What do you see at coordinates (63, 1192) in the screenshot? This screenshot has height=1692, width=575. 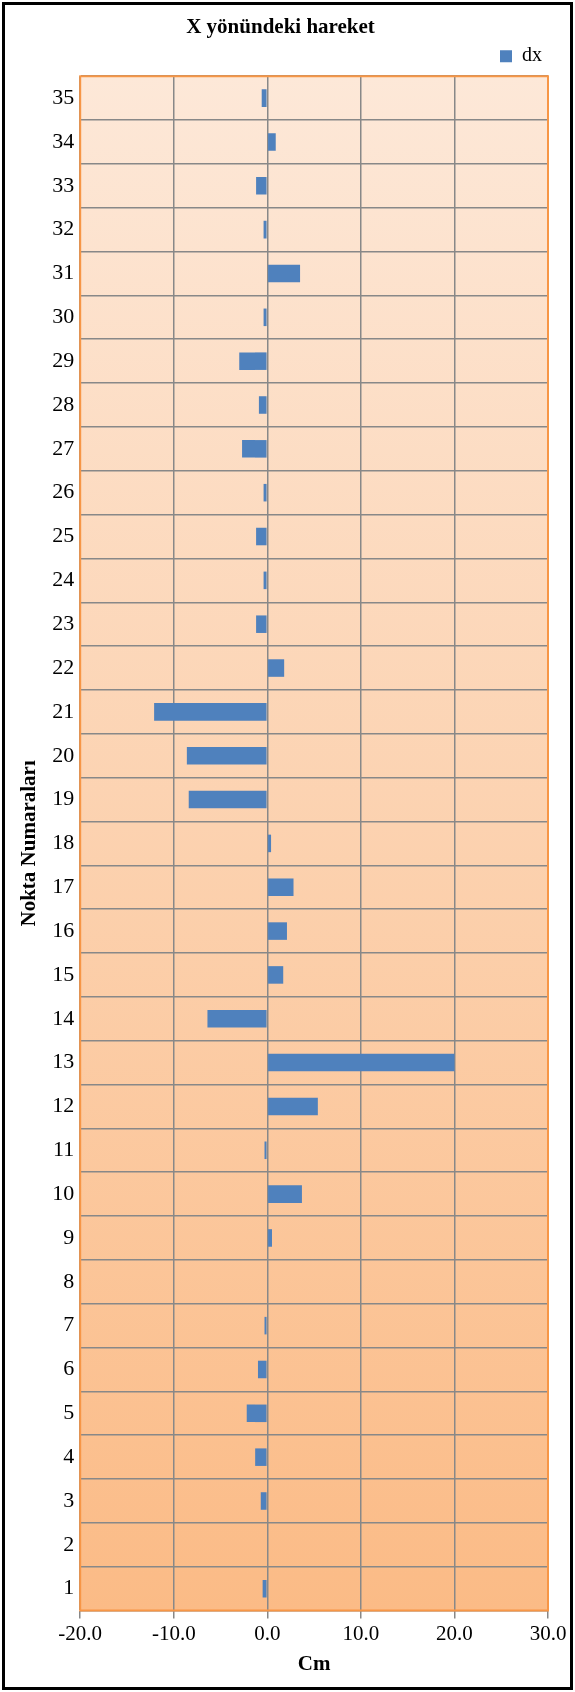 I see `y-tick-label: 10` at bounding box center [63, 1192].